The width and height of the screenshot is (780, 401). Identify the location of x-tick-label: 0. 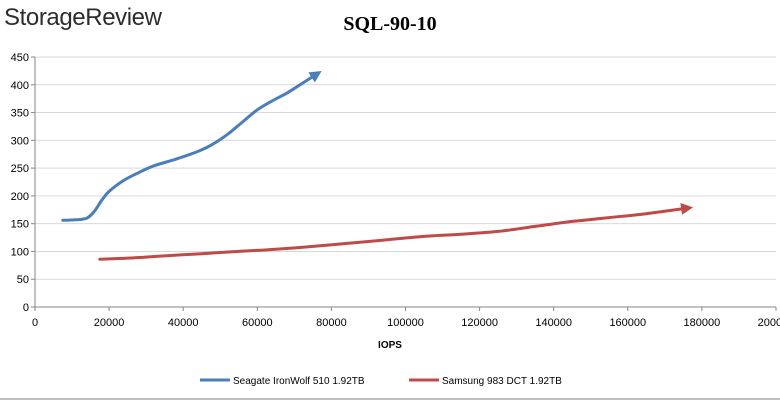
(35, 323).